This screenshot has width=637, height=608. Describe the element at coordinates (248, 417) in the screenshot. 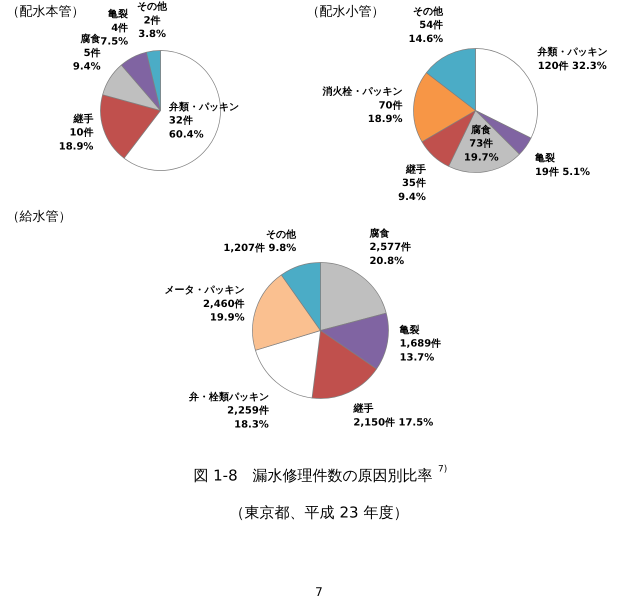

I see `data-label: 2,259件 18.3%` at that location.